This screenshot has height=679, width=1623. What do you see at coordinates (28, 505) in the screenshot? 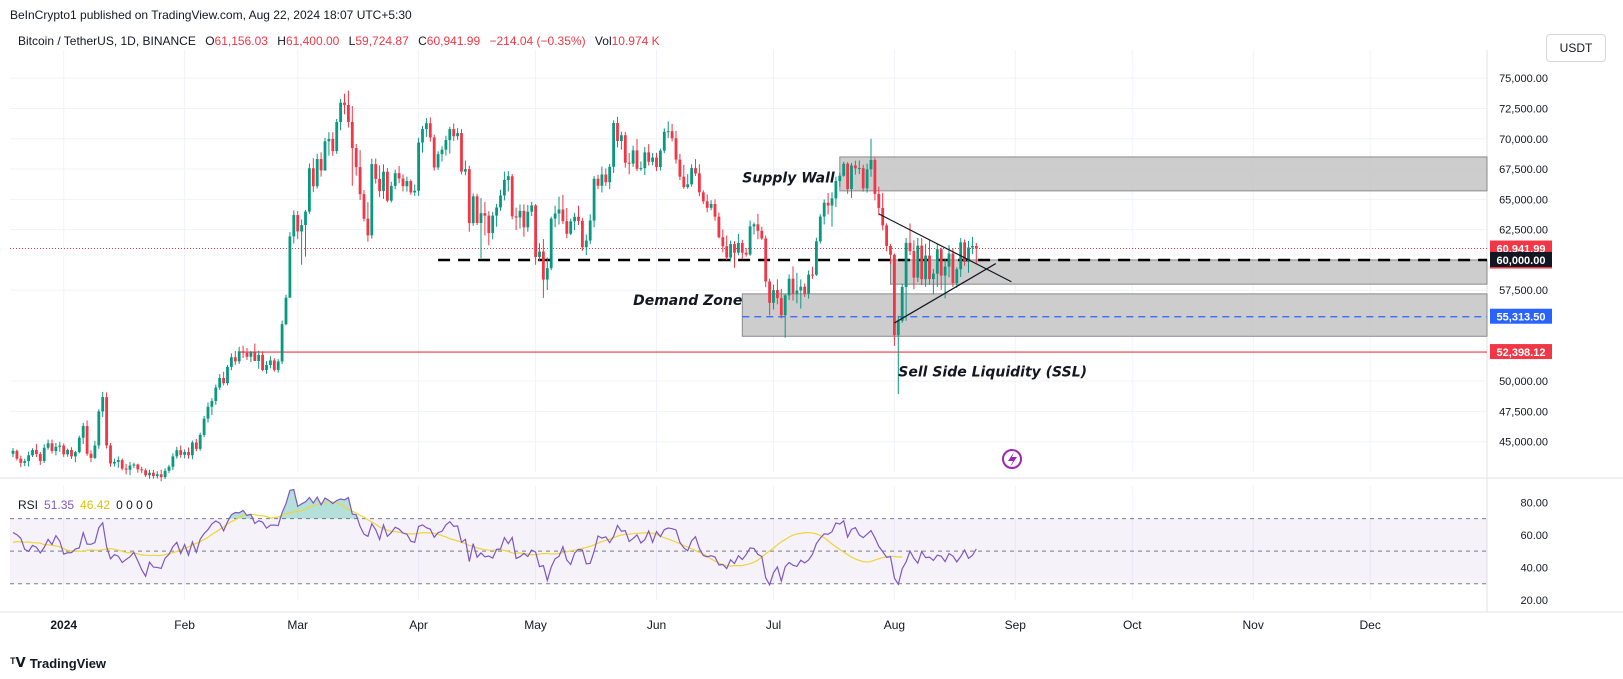
I see `rsi-label: RSI` at bounding box center [28, 505].